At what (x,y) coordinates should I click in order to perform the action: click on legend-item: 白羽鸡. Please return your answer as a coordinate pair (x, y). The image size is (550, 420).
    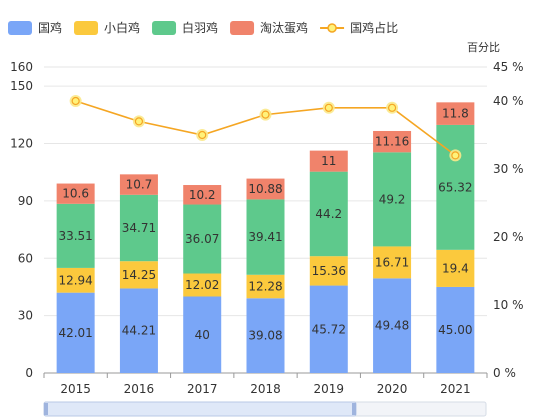
    Looking at the image, I should click on (185, 27).